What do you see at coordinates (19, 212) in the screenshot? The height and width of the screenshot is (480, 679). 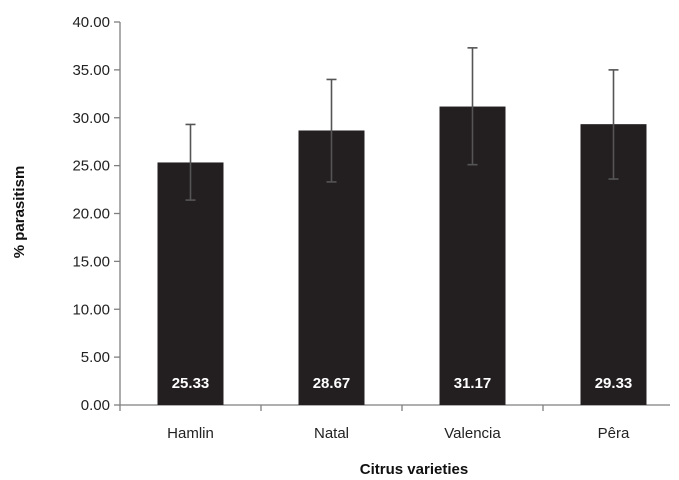 I see `y-axis-title: % parasitism` at bounding box center [19, 212].